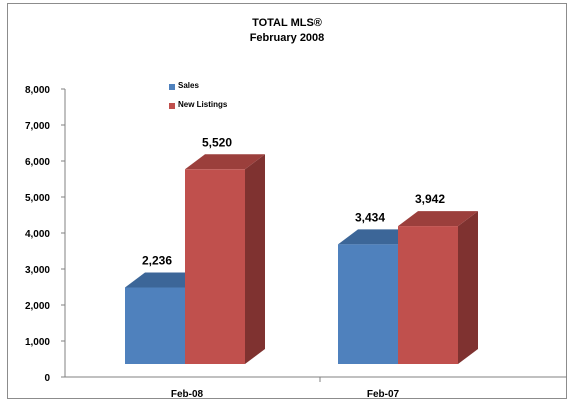 The image size is (574, 402). Describe the element at coordinates (47, 378) in the screenshot. I see `y-tick-label: 0` at that location.